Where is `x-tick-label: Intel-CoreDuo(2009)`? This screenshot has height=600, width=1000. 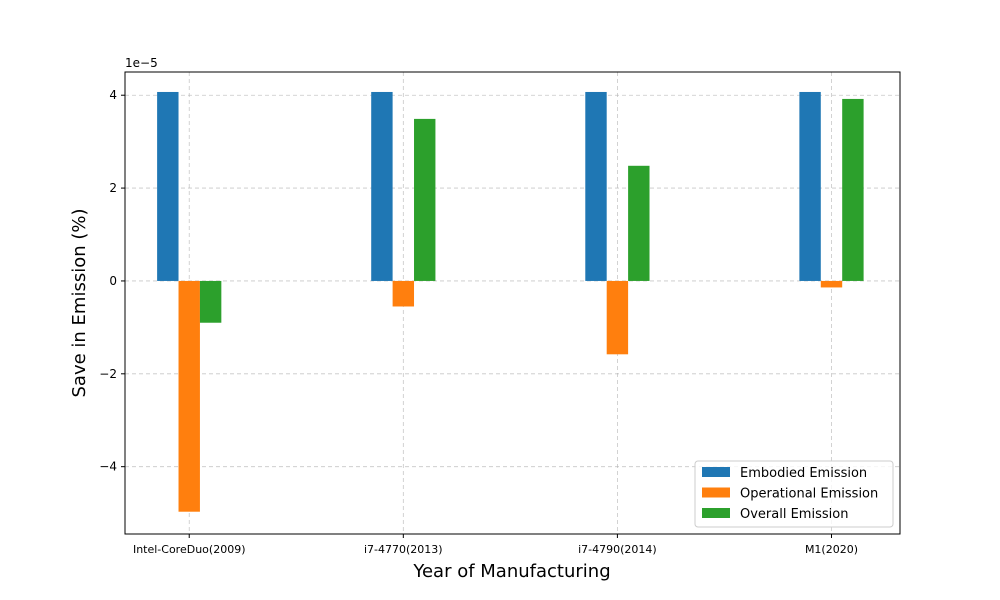 x-tick-label: Intel-CoreDuo(2009) is located at coordinates (189, 549).